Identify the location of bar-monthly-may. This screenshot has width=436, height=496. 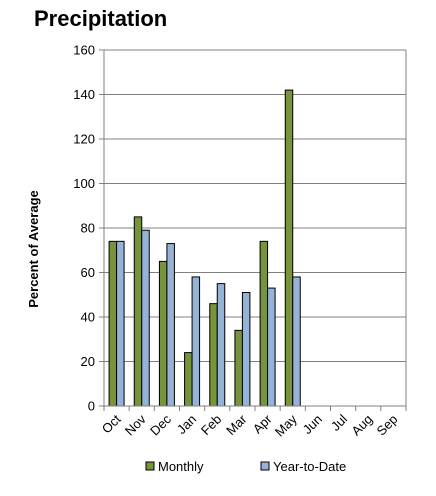
(289, 248).